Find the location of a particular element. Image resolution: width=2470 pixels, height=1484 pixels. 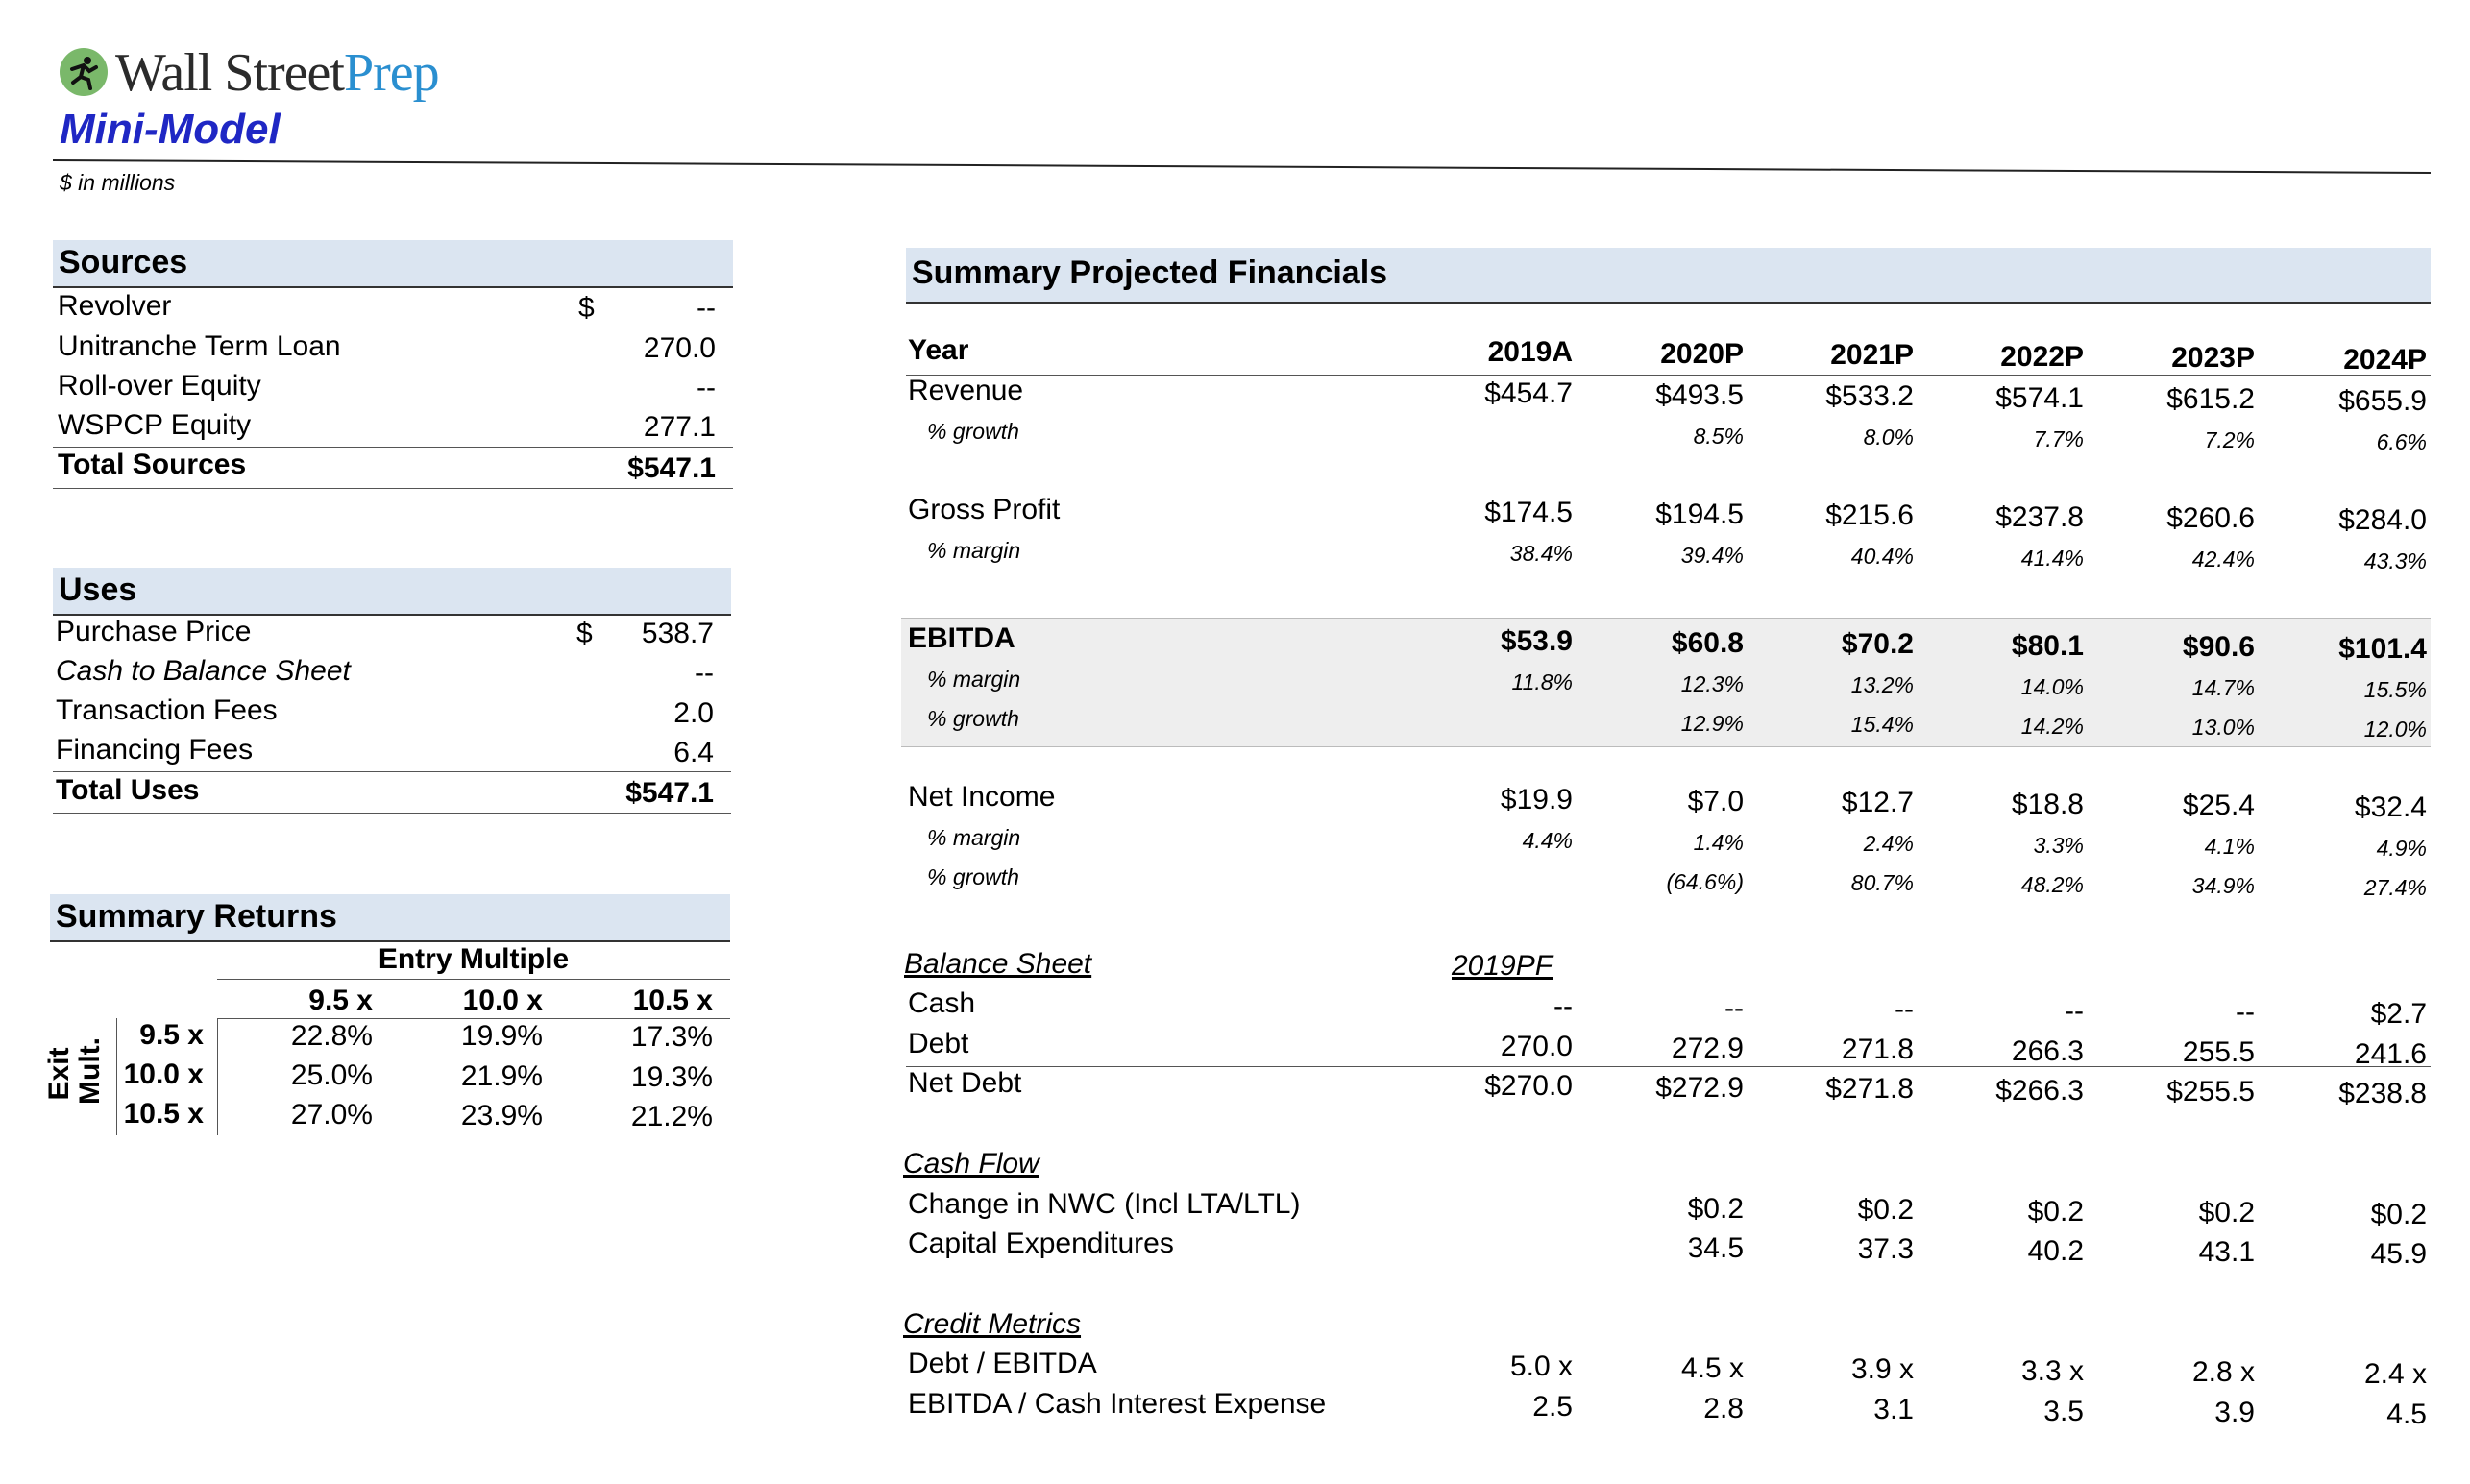

ebitda-value: $90.6 is located at coordinates (2218, 647).